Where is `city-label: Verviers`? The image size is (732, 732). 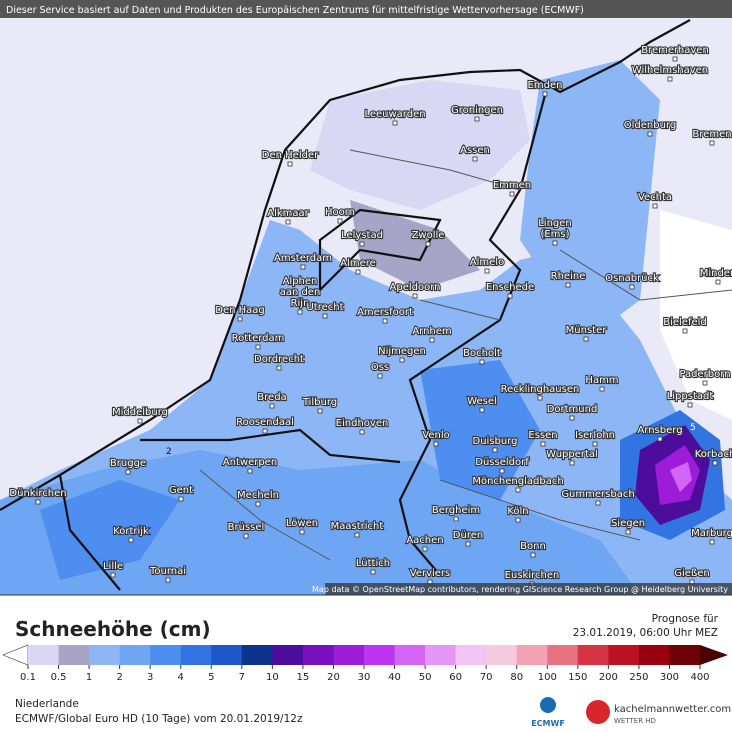 city-label: Verviers is located at coordinates (430, 573).